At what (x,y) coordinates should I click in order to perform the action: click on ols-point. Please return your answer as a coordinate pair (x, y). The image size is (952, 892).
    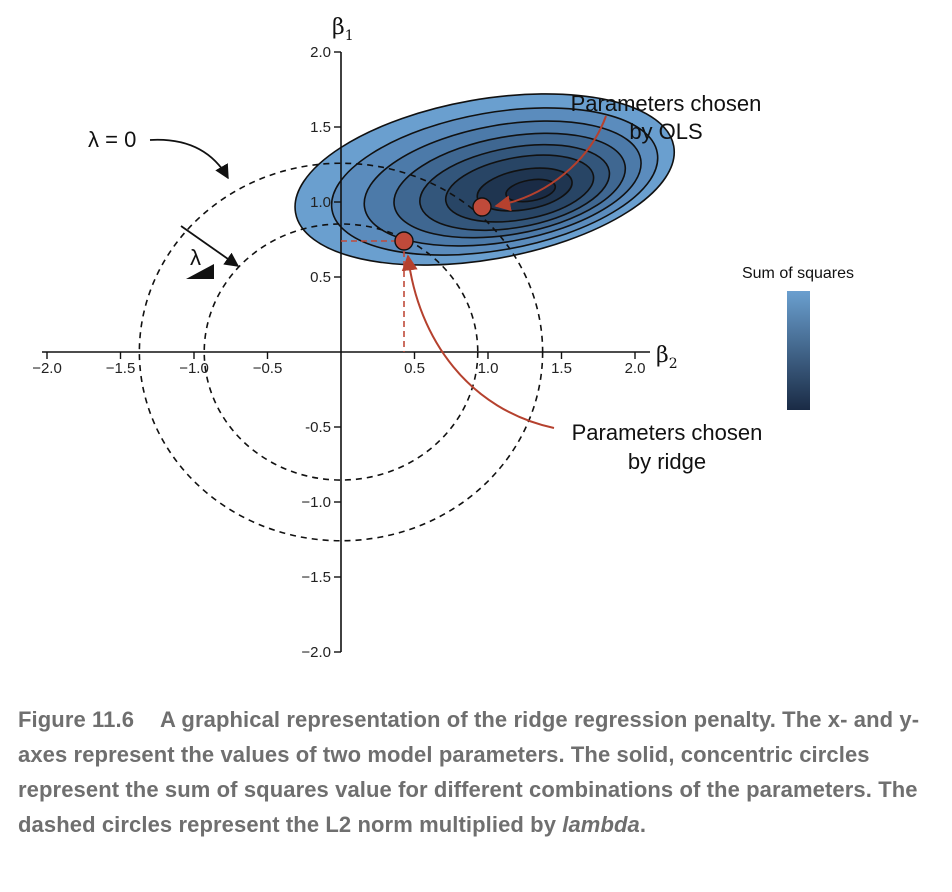
    Looking at the image, I should click on (482, 207).